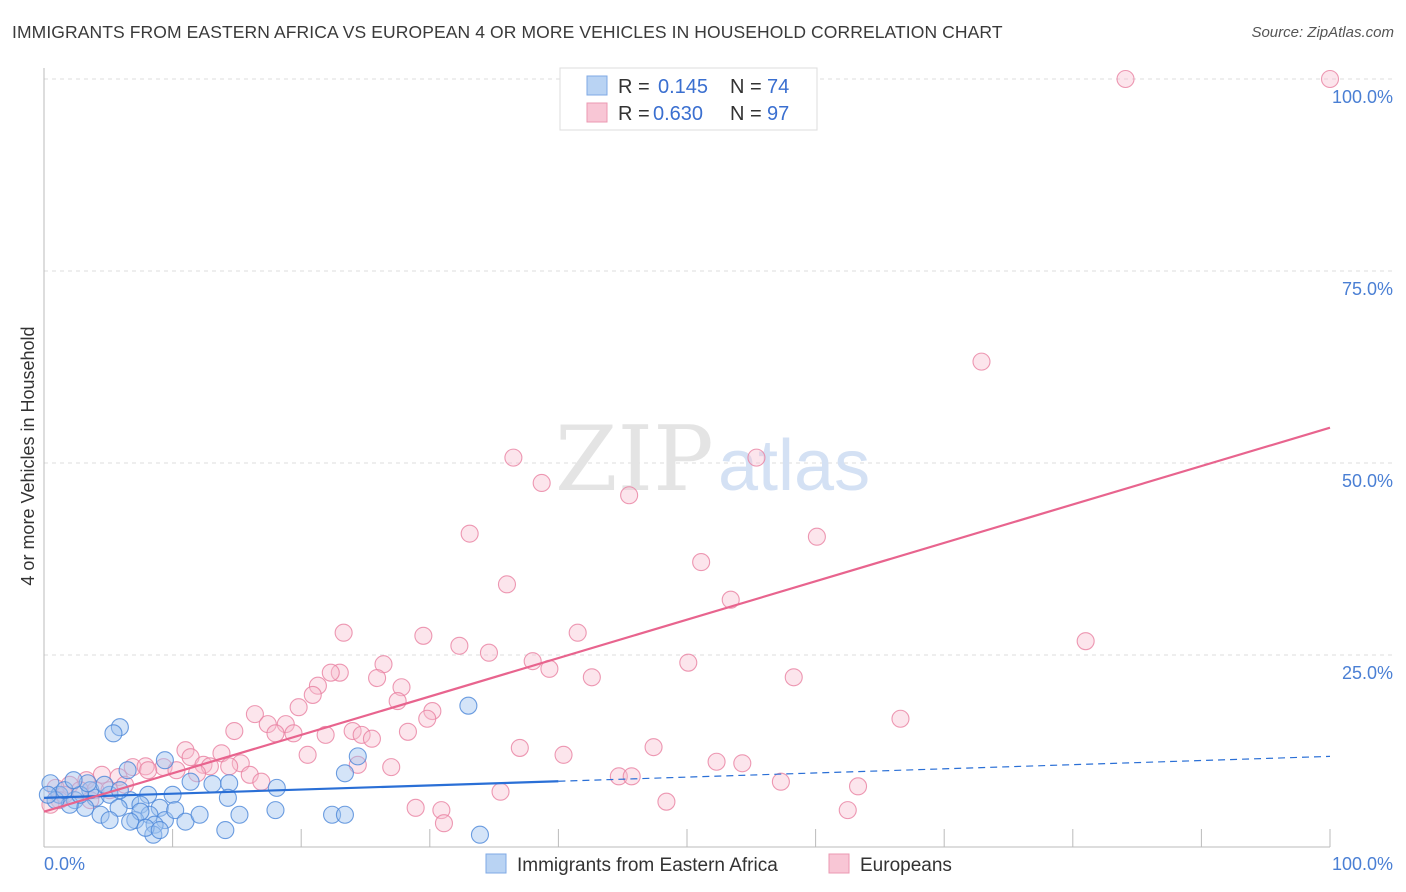 This screenshot has height=892, width=1406. Describe the element at coordinates (678, 114) in the screenshot. I see `legend-r-value: 0.630` at that location.